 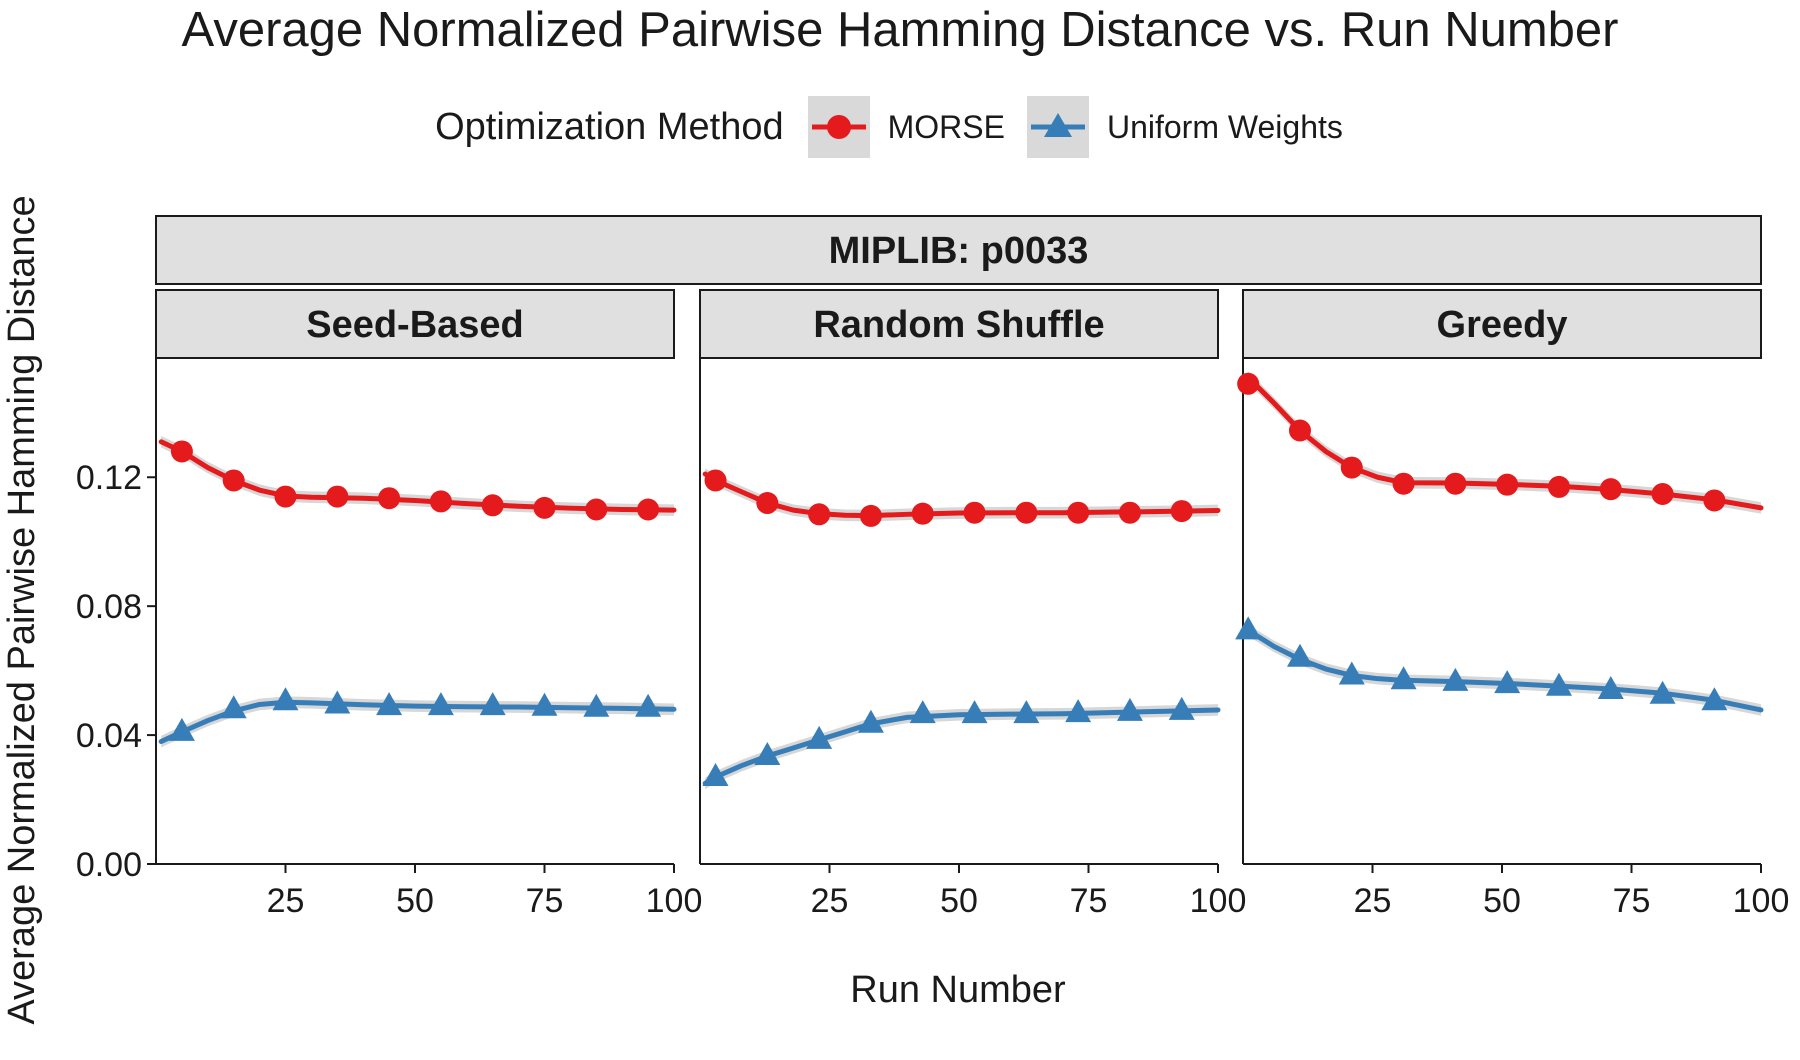 What do you see at coordinates (961, 495) in the screenshot?
I see `confidence-band-morse-random-shuffle` at bounding box center [961, 495].